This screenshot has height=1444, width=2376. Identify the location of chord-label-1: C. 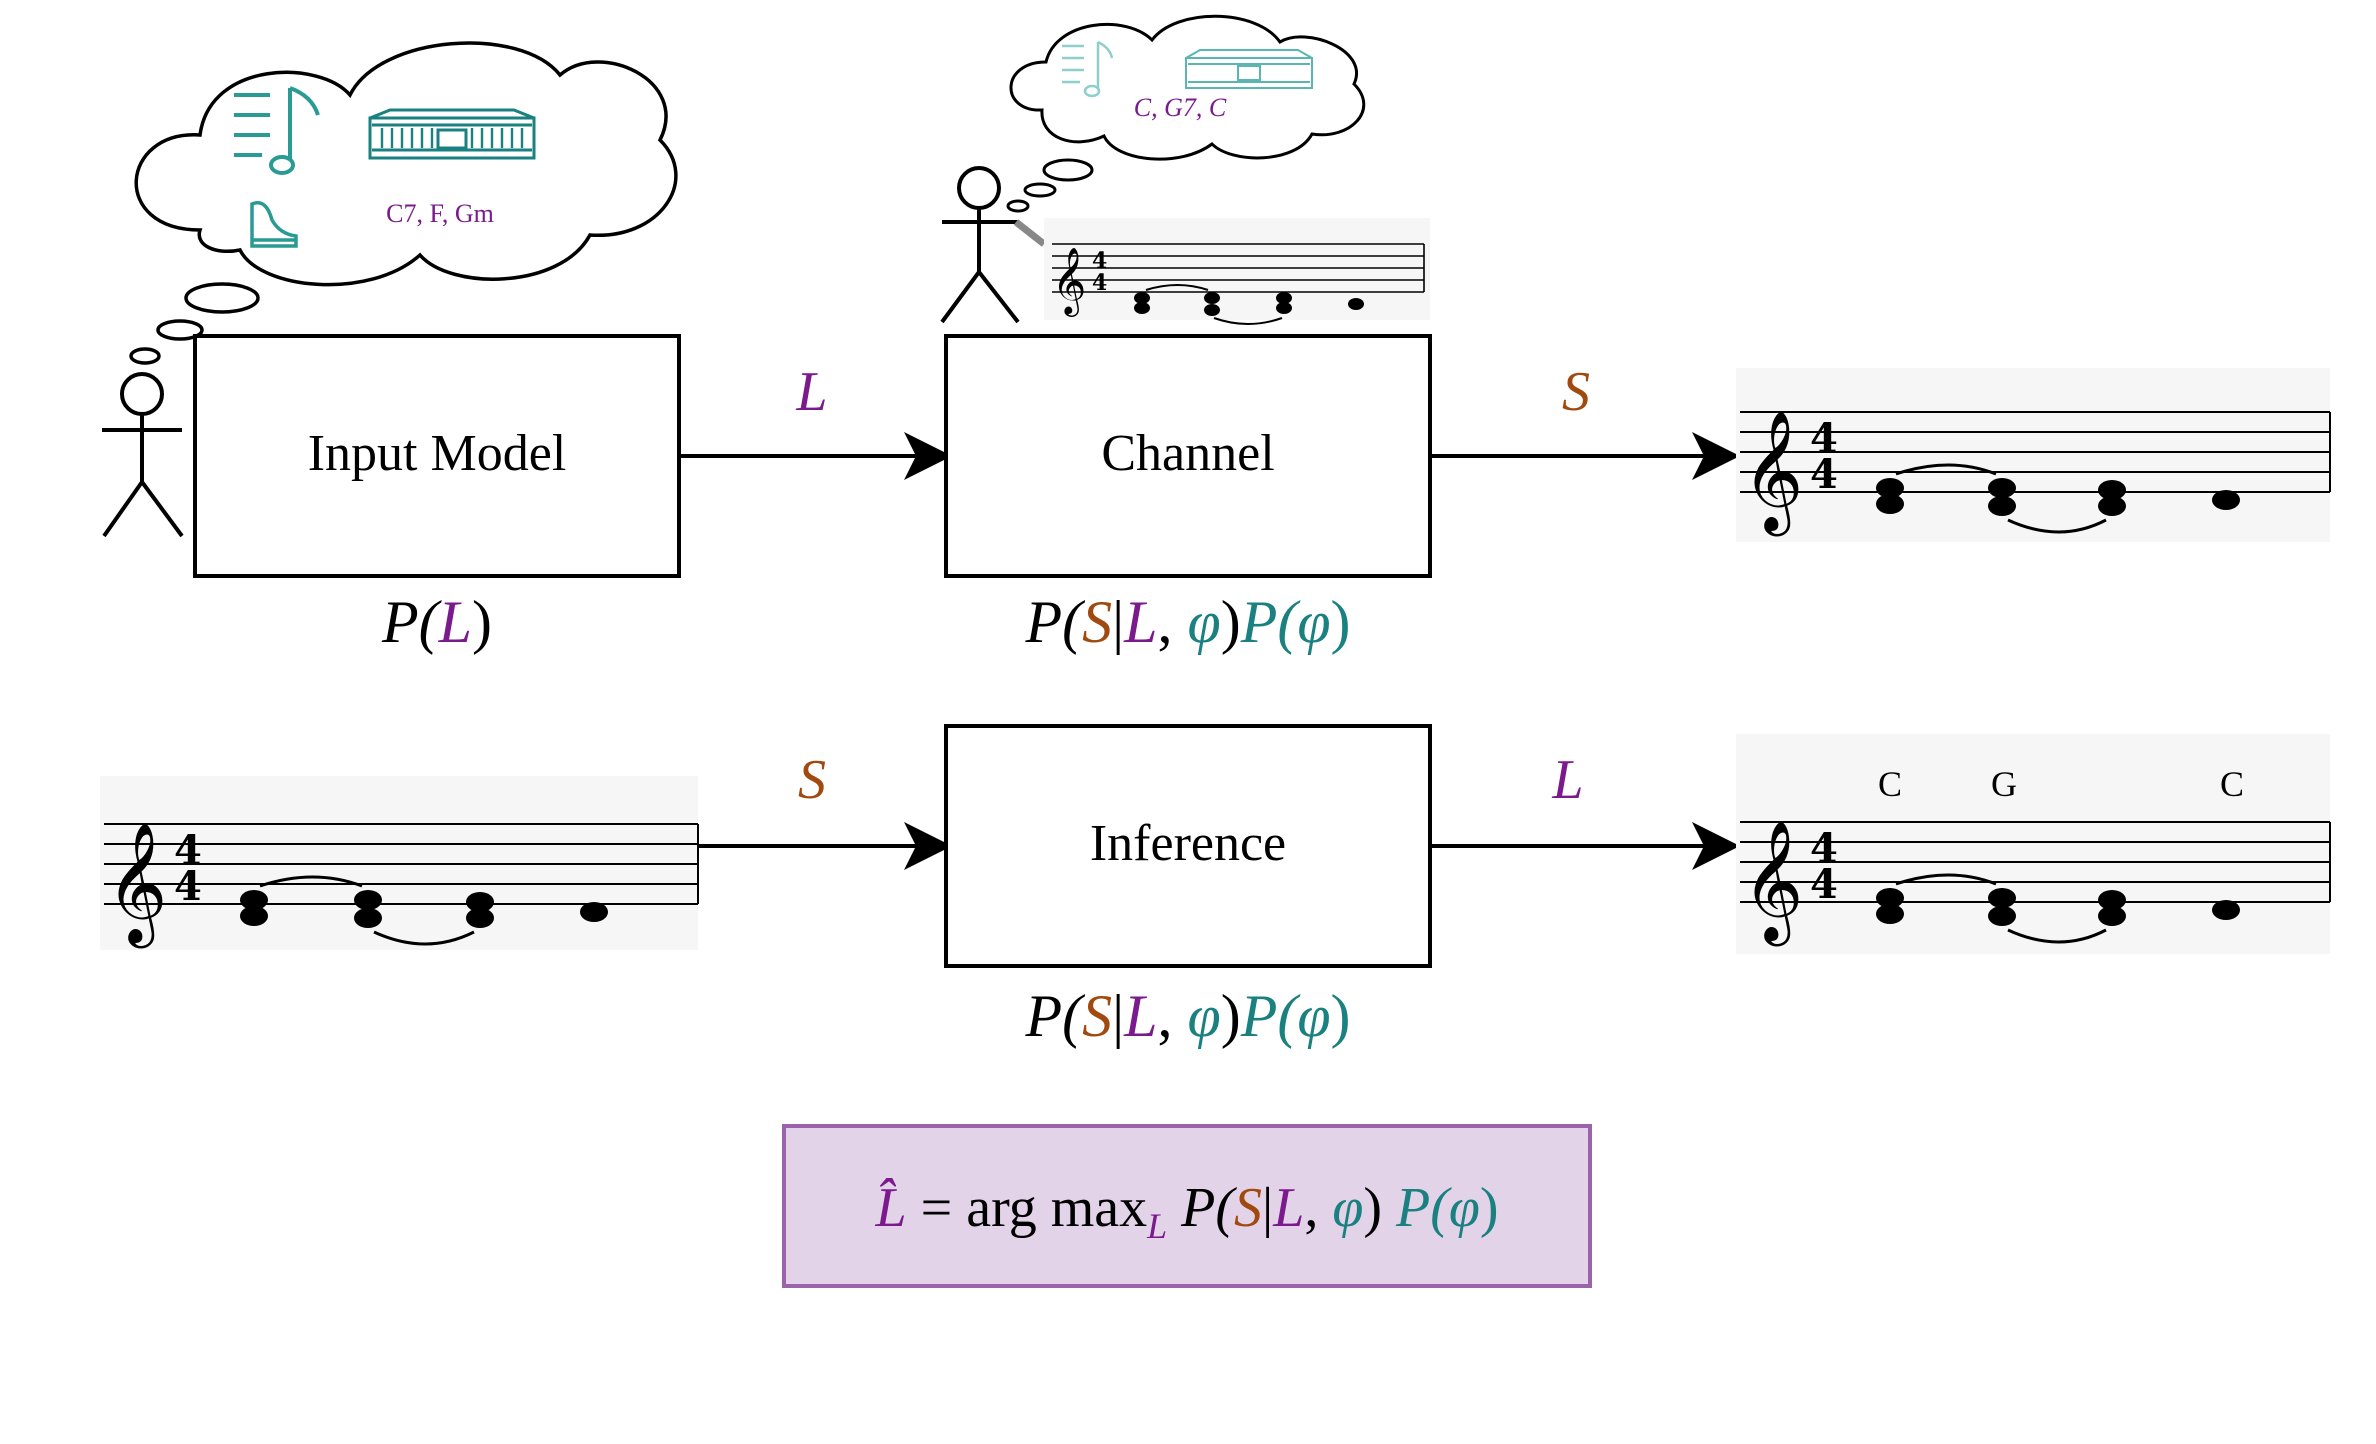
(1890, 784).